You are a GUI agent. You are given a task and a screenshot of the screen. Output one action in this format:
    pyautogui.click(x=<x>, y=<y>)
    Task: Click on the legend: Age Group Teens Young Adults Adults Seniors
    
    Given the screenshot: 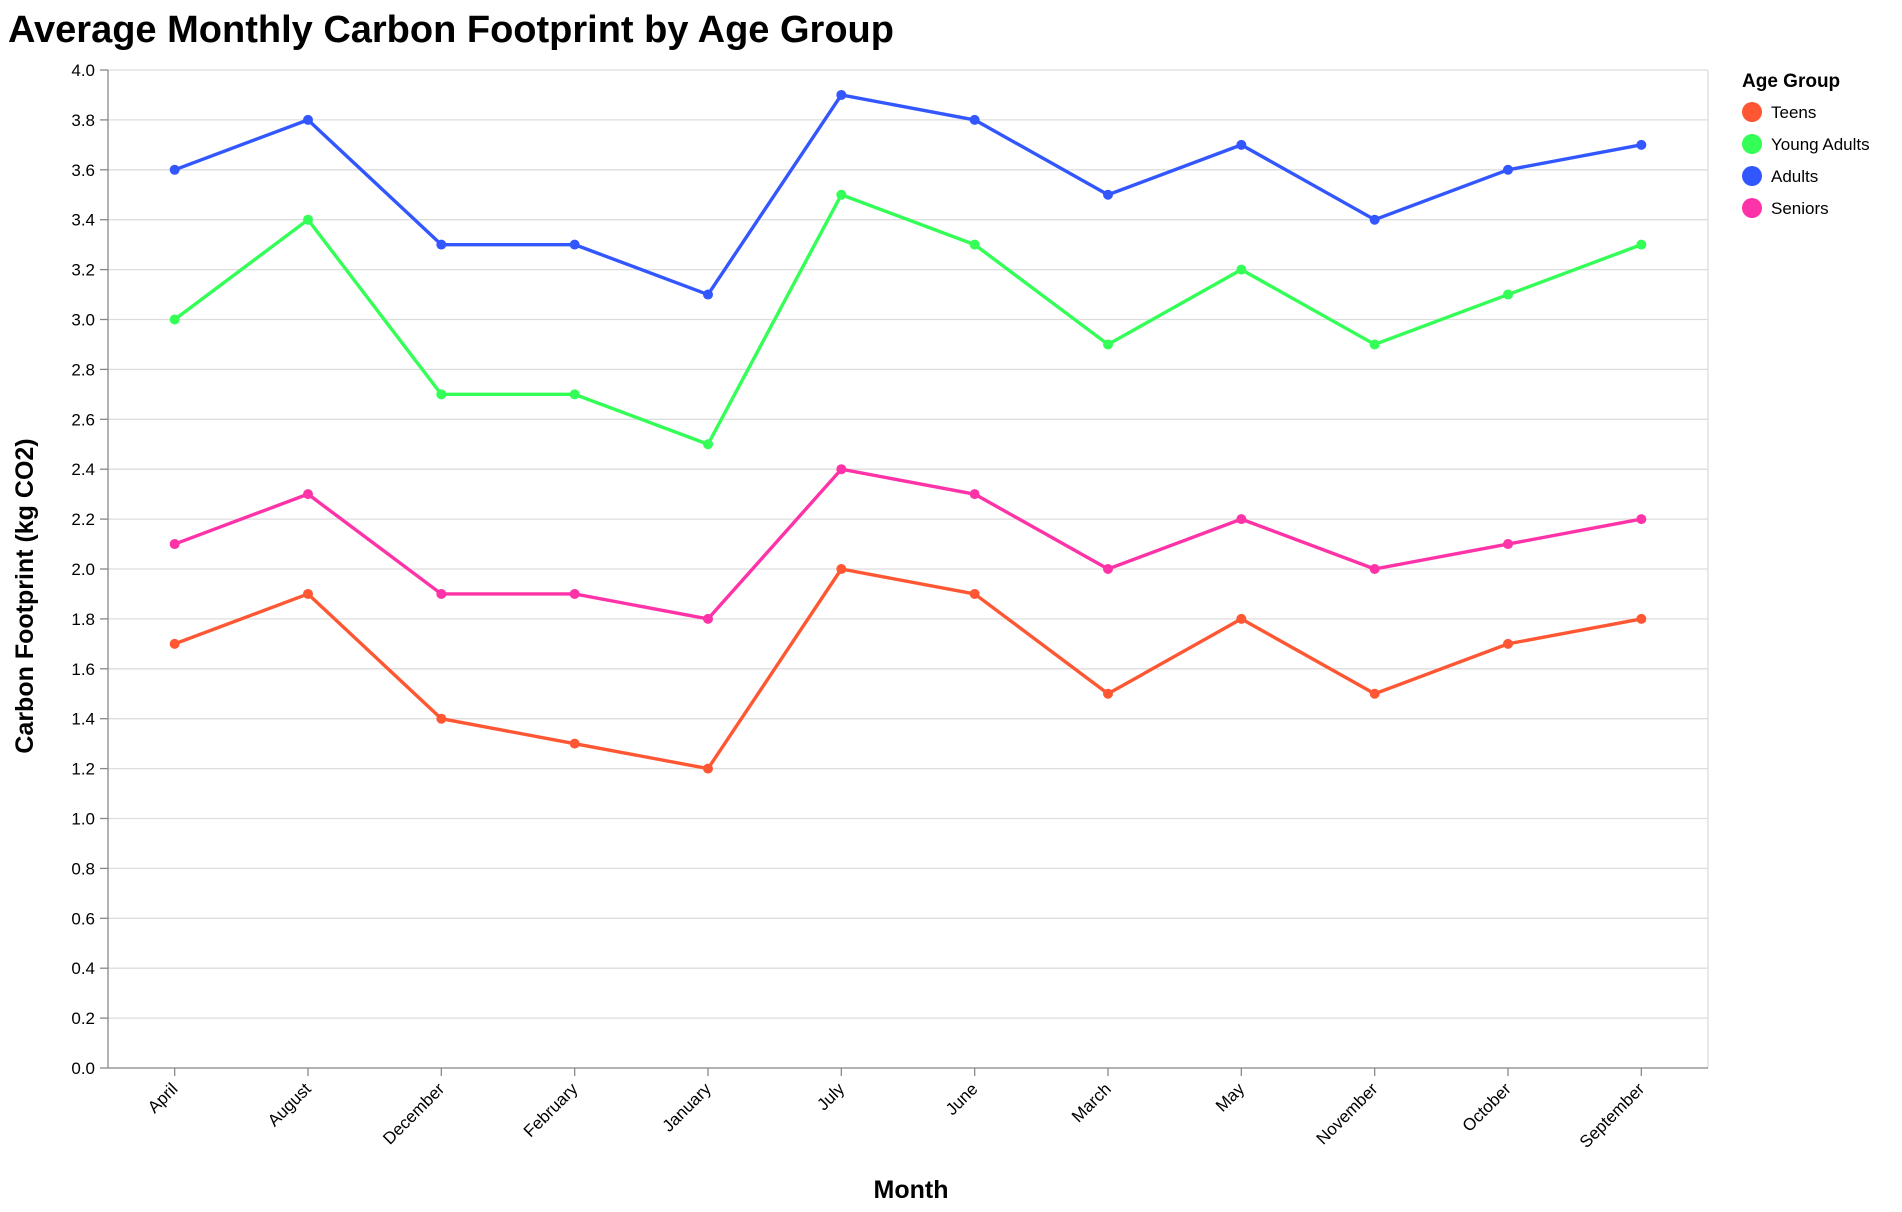 What is the action you would take?
    pyautogui.click(x=1806, y=144)
    